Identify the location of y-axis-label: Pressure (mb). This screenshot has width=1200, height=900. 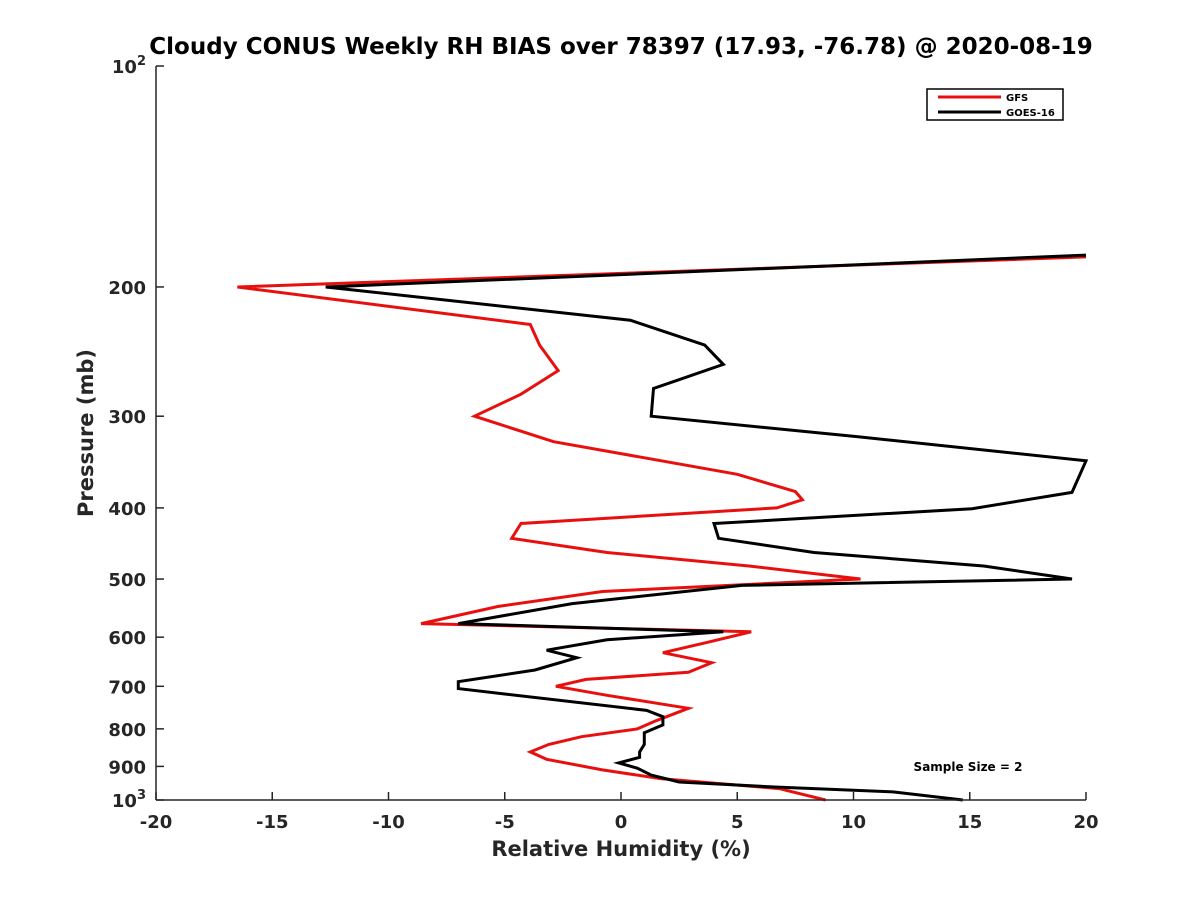
(86, 433).